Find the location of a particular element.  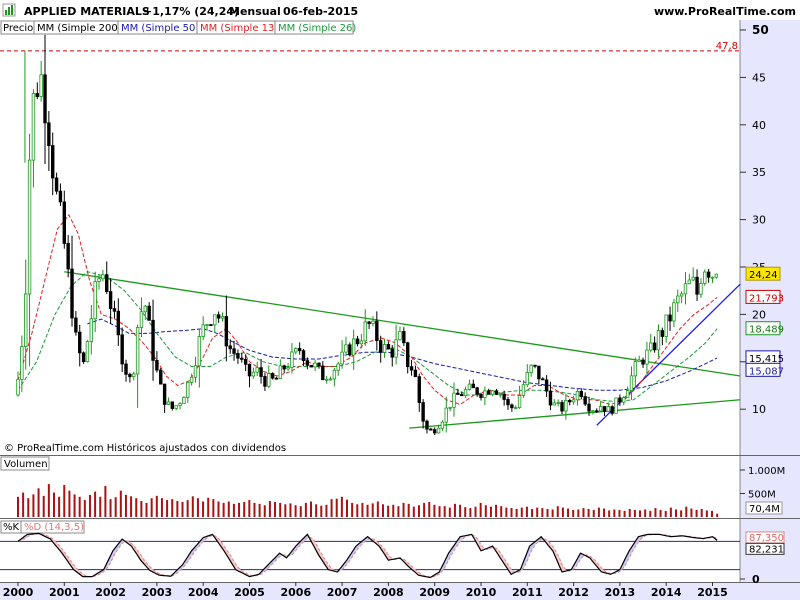

price-tag-bg is located at coordinates (763, 328).